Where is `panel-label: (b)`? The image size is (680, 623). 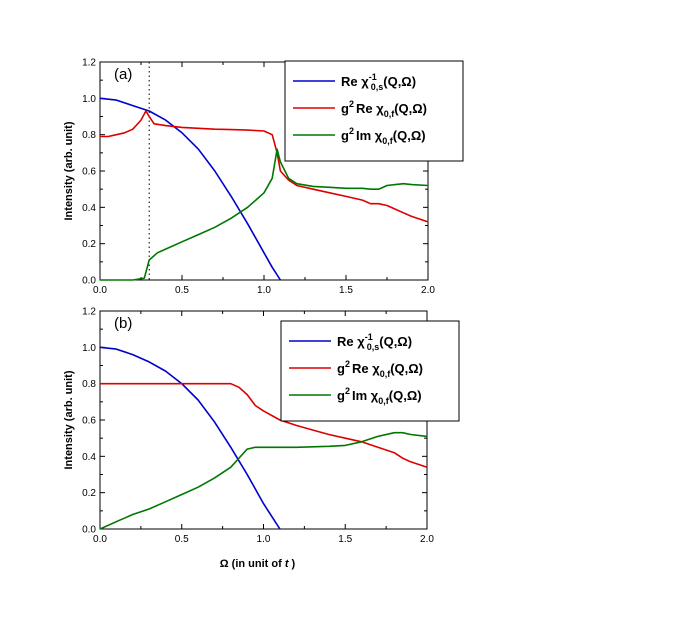 panel-label: (b) is located at coordinates (123, 323).